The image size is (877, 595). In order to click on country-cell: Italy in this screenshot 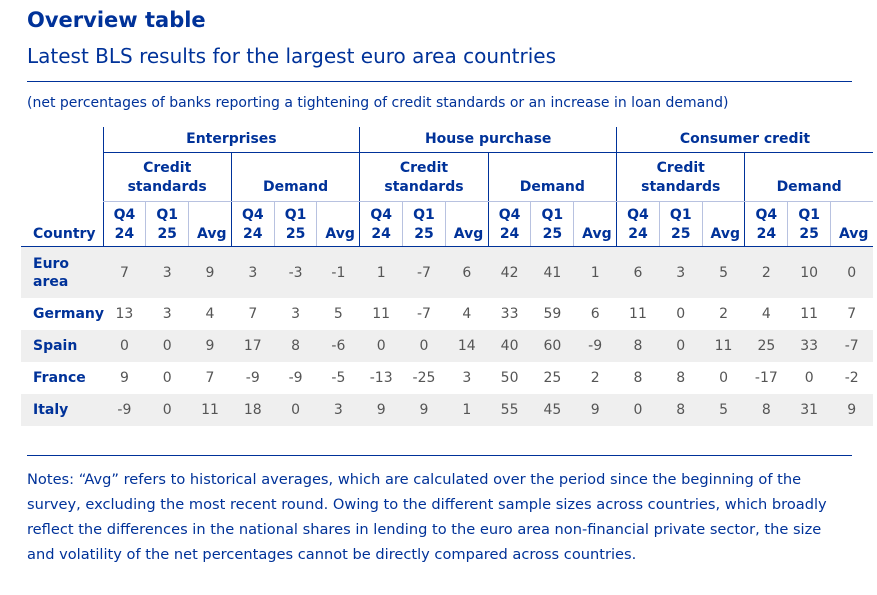, I will do `click(62, 410)`.